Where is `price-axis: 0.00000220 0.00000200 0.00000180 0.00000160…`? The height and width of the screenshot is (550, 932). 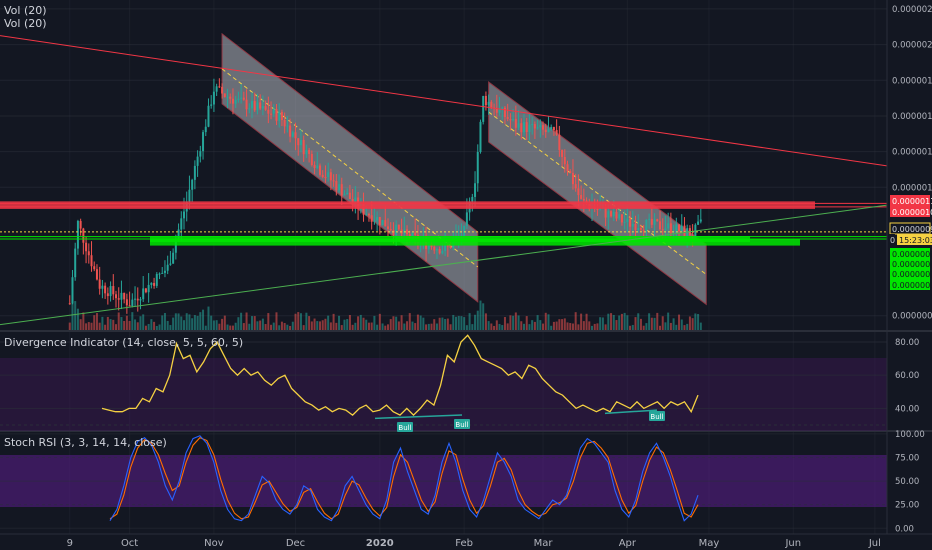 price-axis: 0.00000220 0.00000200 0.00000180 0.00000160… is located at coordinates (912, 163).